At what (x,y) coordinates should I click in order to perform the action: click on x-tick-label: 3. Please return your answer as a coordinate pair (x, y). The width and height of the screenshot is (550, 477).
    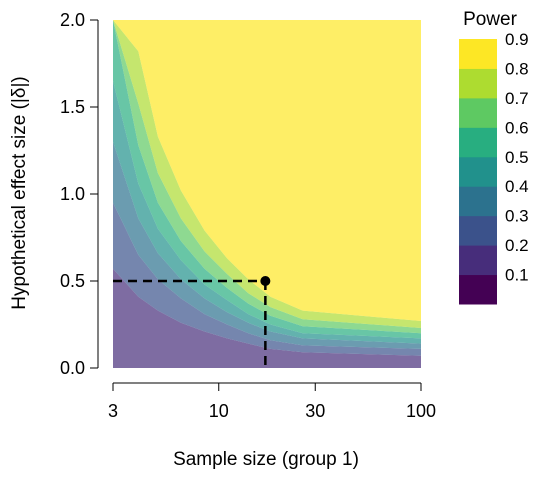
    Looking at the image, I should click on (113, 411).